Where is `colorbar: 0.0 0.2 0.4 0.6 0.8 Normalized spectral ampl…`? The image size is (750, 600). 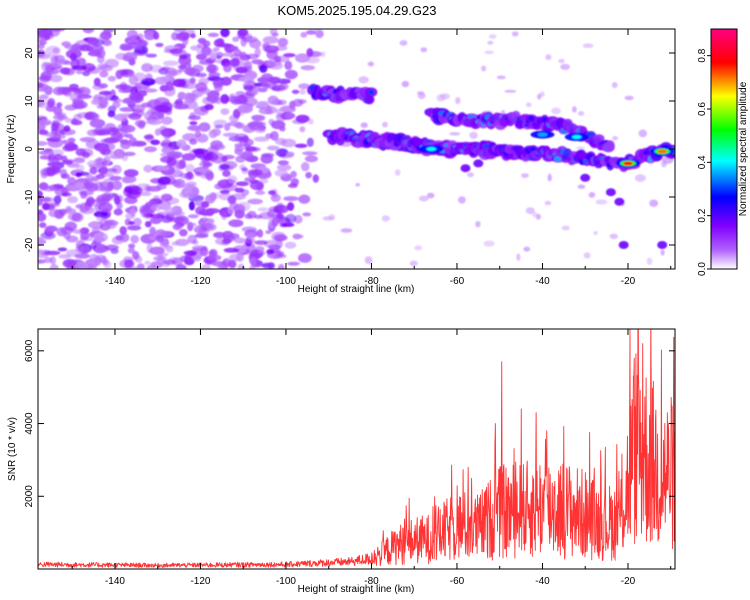
colorbar: 0.0 0.2 0.4 0.6 0.8 Normalized spectral ampl… is located at coordinates (723, 152).